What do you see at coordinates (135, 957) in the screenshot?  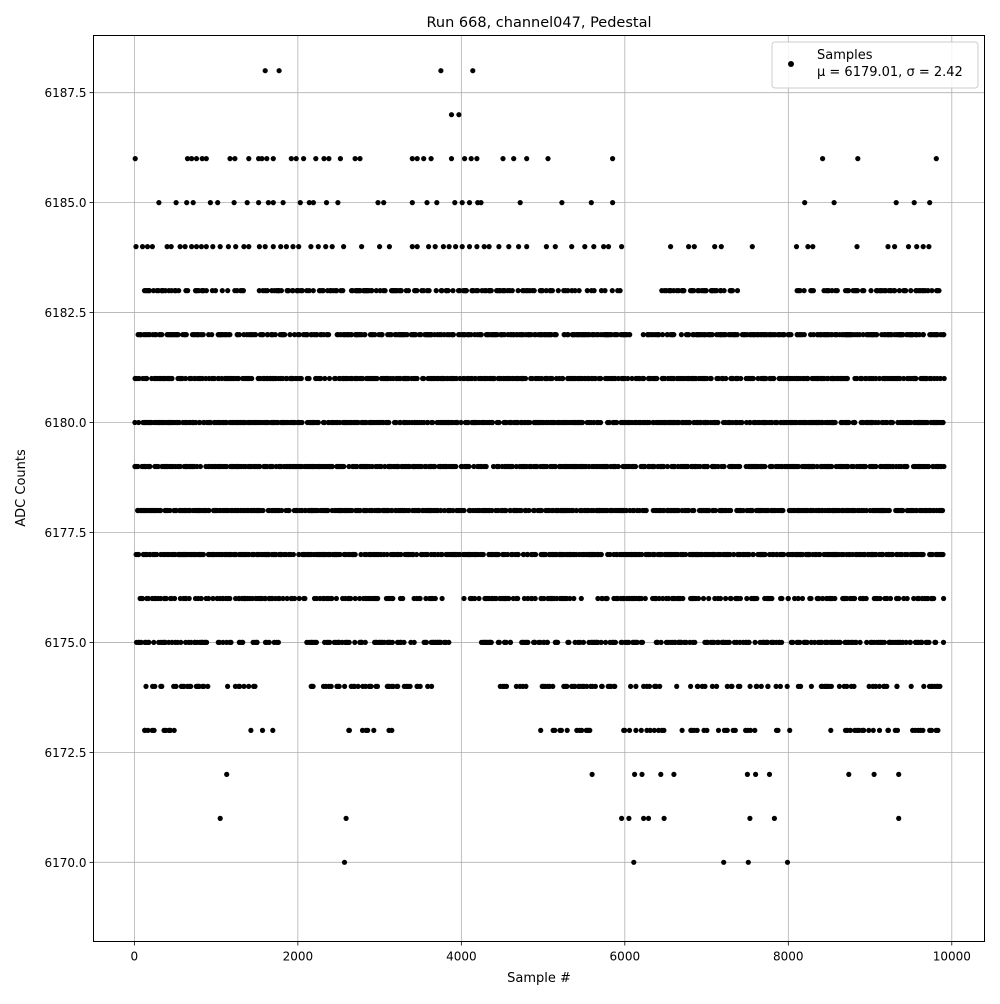 I see `x-tick-label: 0` at bounding box center [135, 957].